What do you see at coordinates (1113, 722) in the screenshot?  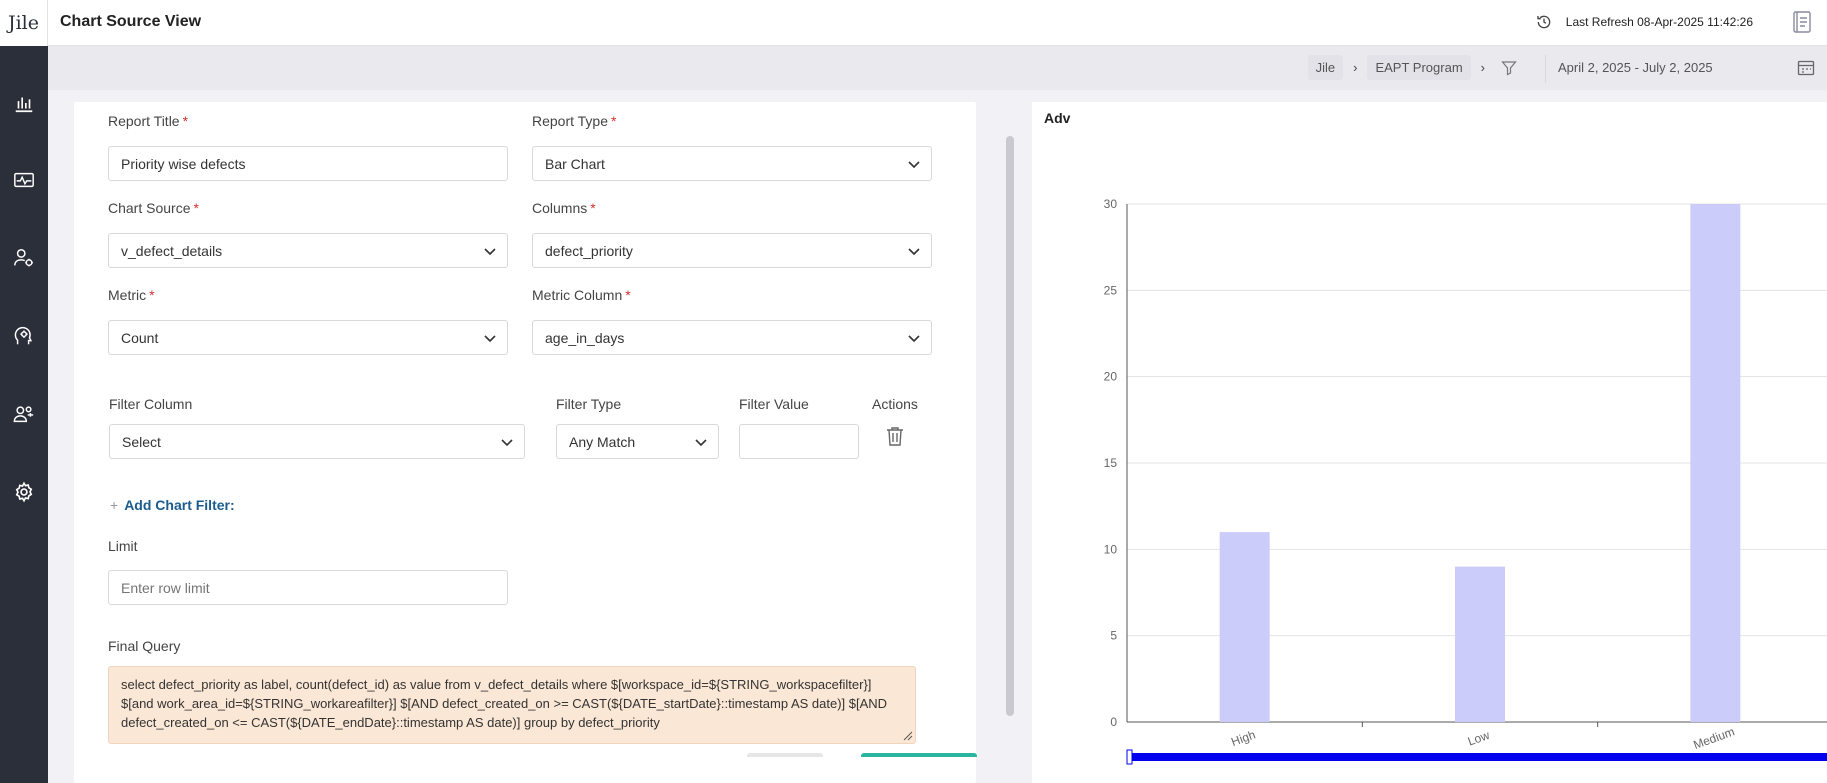 I see `y-tick-label: 0` at bounding box center [1113, 722].